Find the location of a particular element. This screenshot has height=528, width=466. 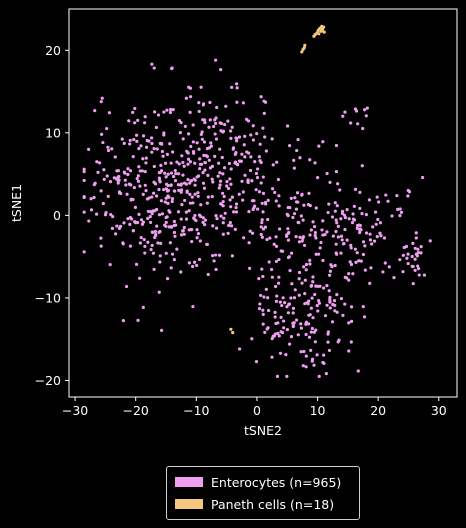

x-tick-label: 0 is located at coordinates (257, 410).